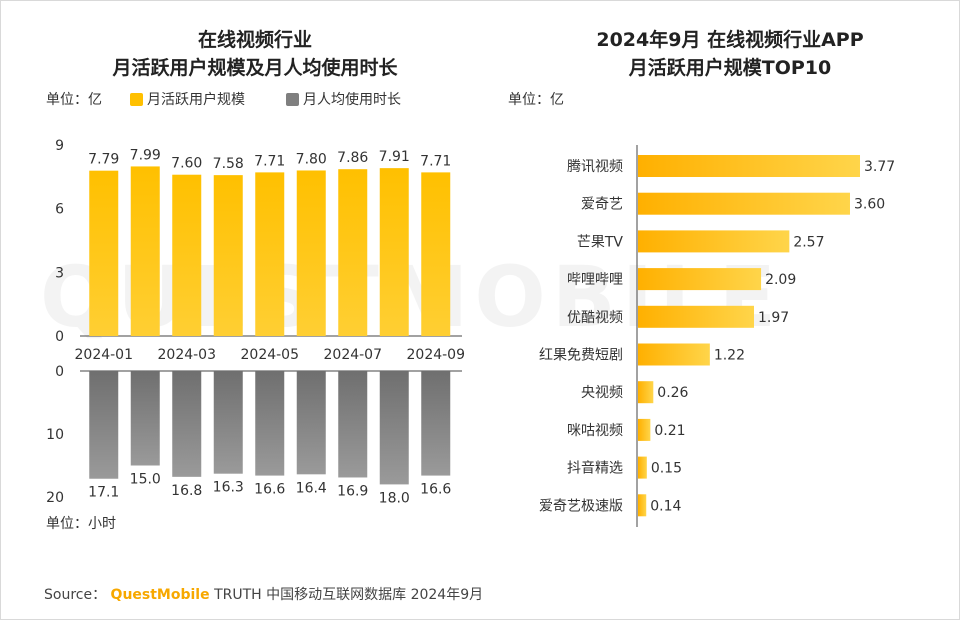  Describe the element at coordinates (75, 595) in the screenshot. I see `source-prefix: Source：` at that location.